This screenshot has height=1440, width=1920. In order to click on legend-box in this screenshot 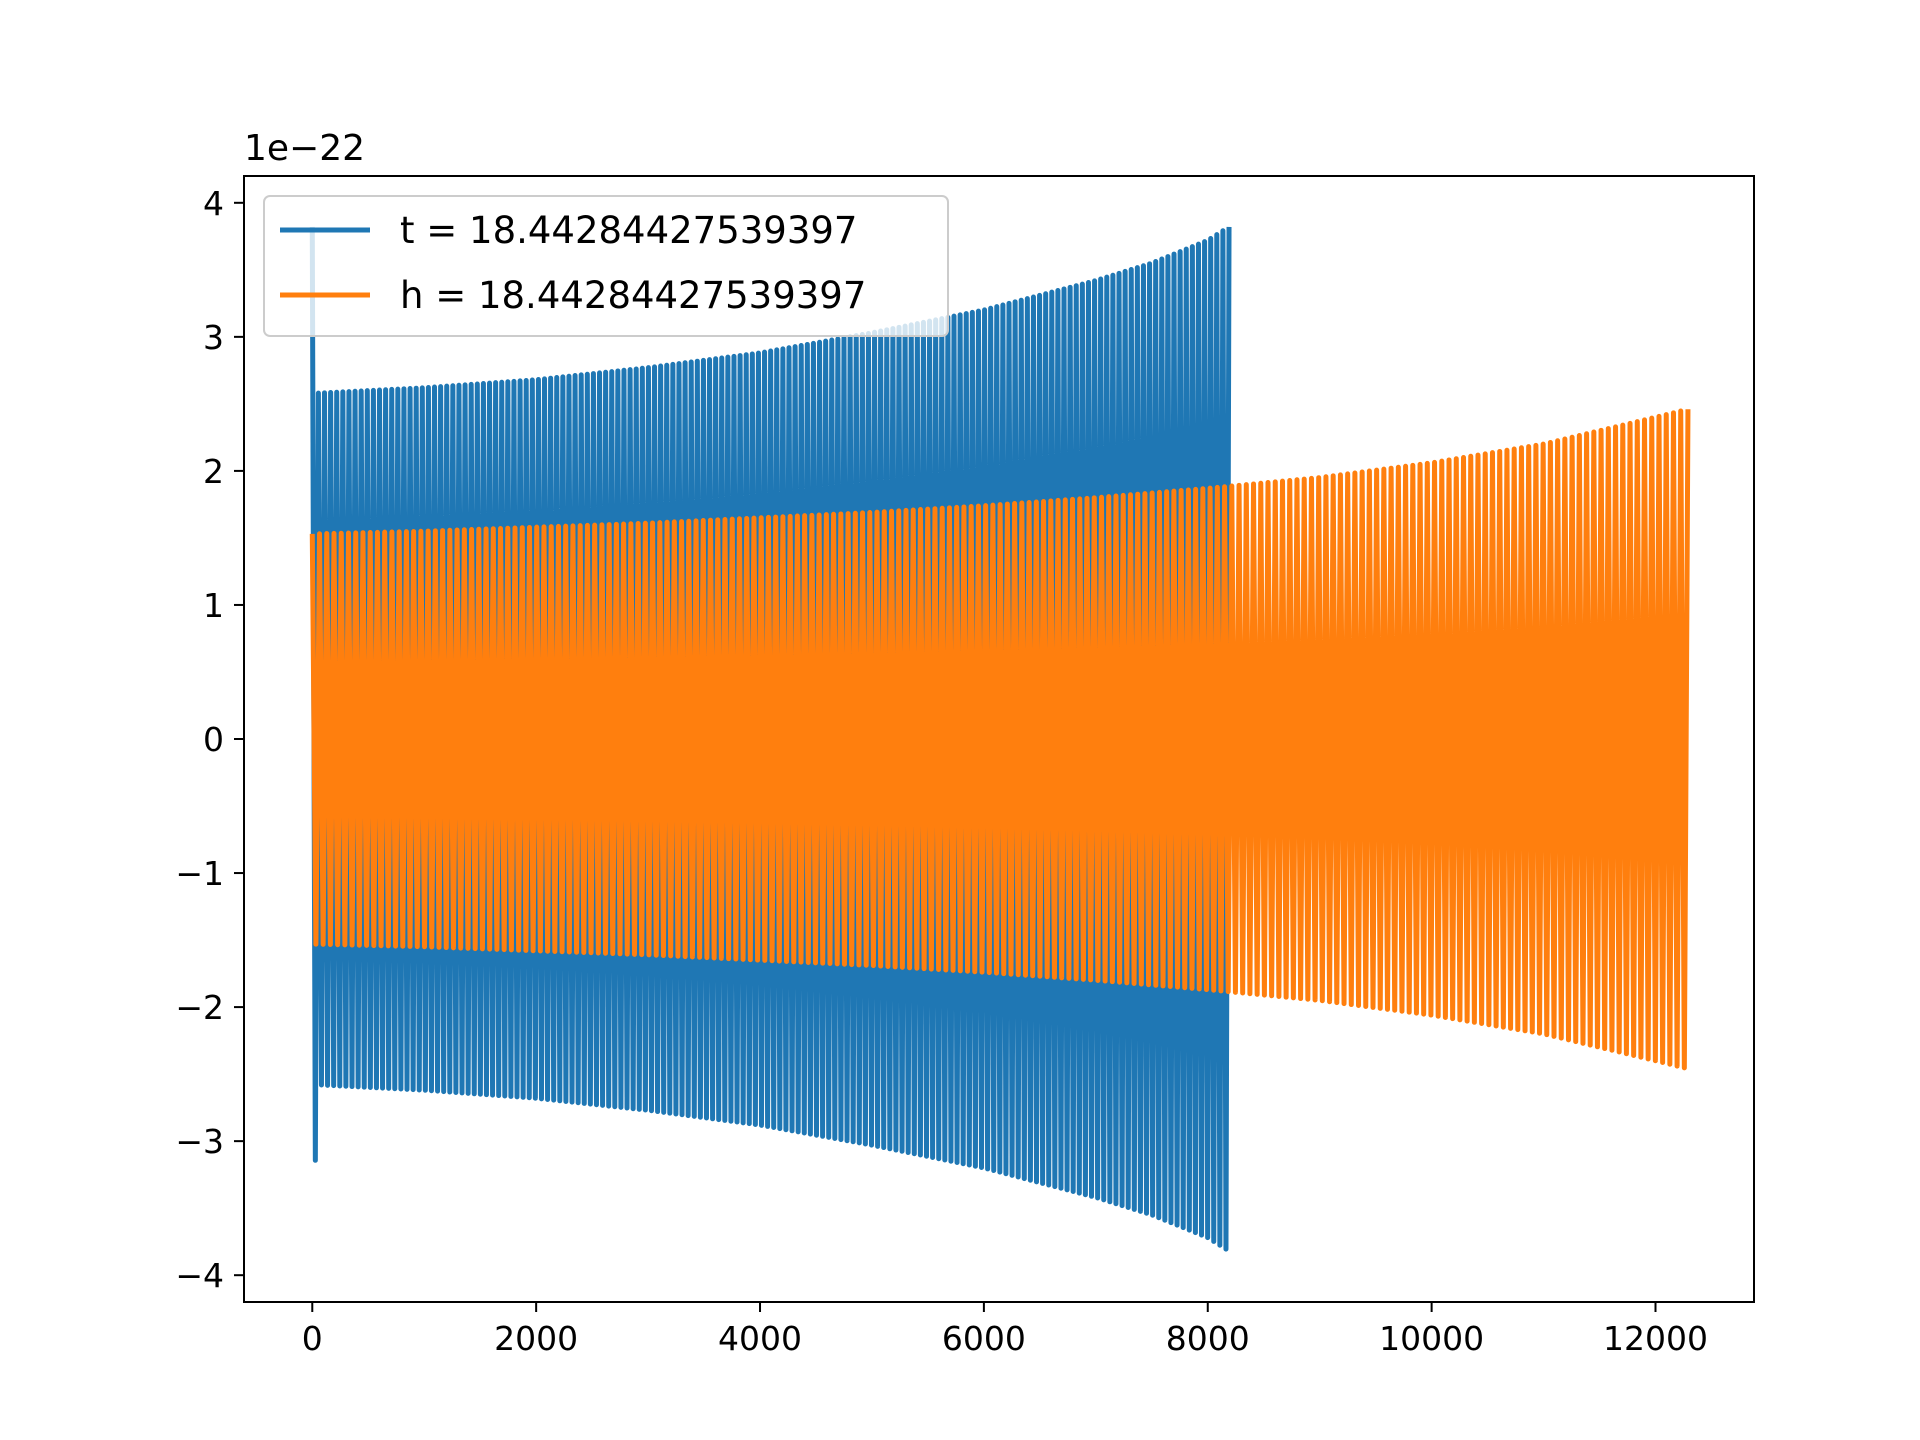, I will do `click(606, 266)`.